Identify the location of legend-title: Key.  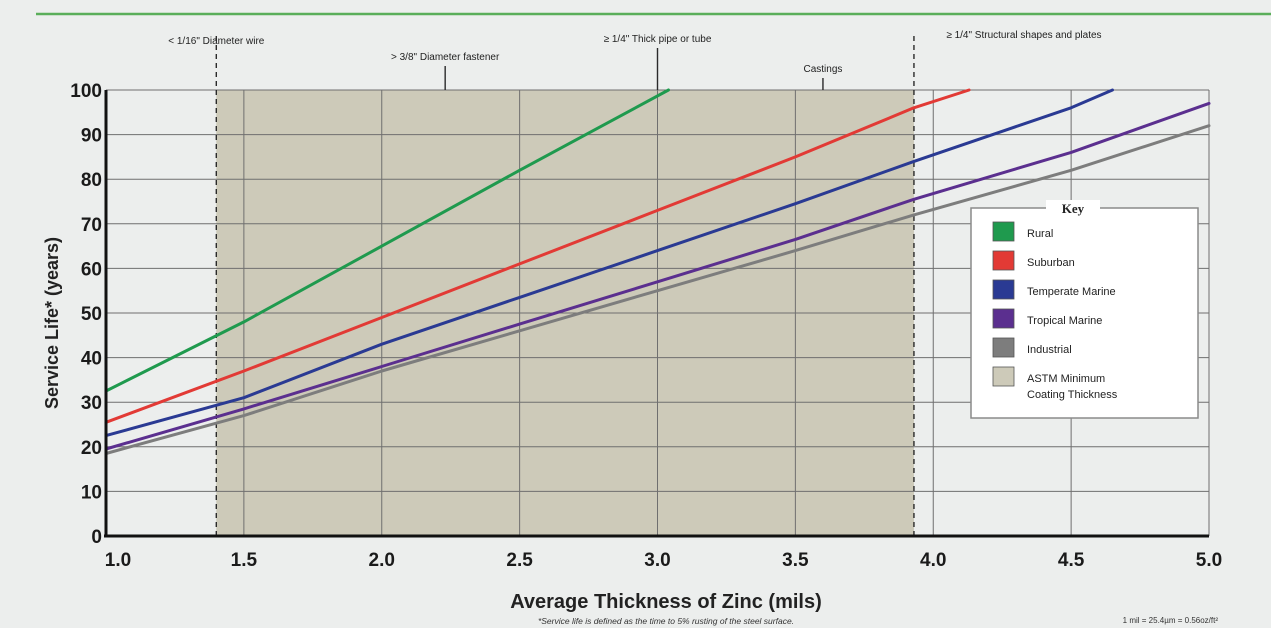
(1073, 208).